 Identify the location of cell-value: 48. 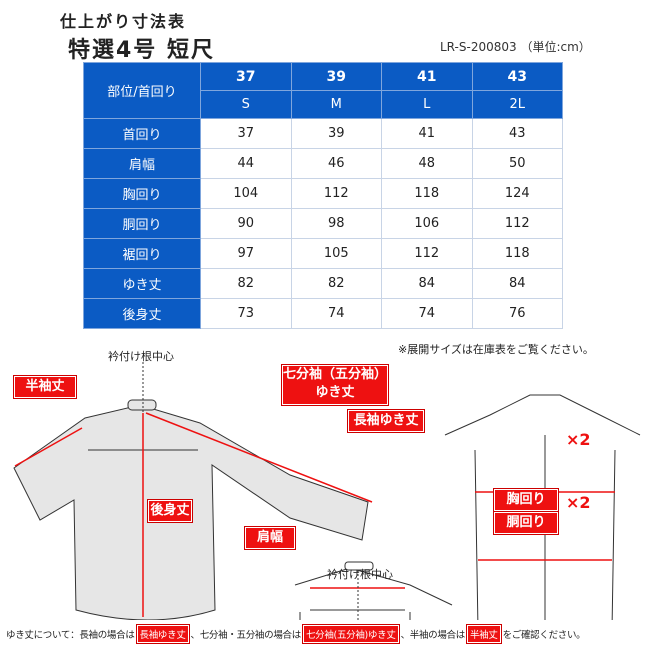
(427, 163).